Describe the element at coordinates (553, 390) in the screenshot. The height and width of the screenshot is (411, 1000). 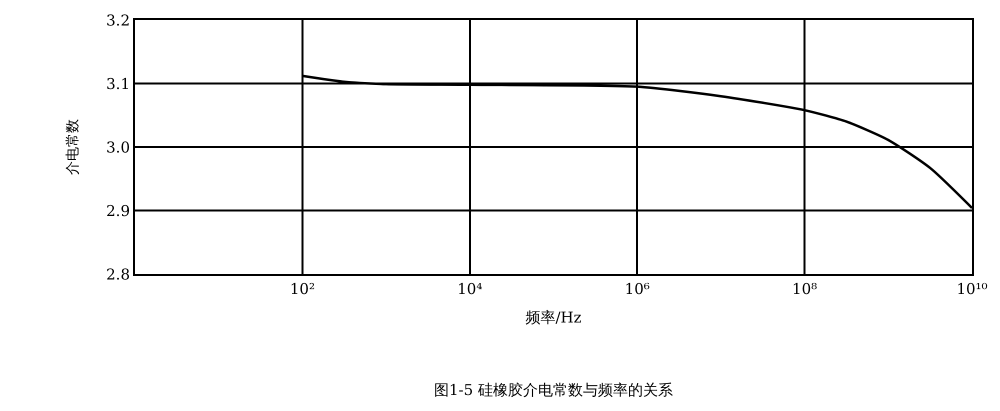
I see `caption: 图1-5 硅橡胶介电常数与频率的关系` at that location.